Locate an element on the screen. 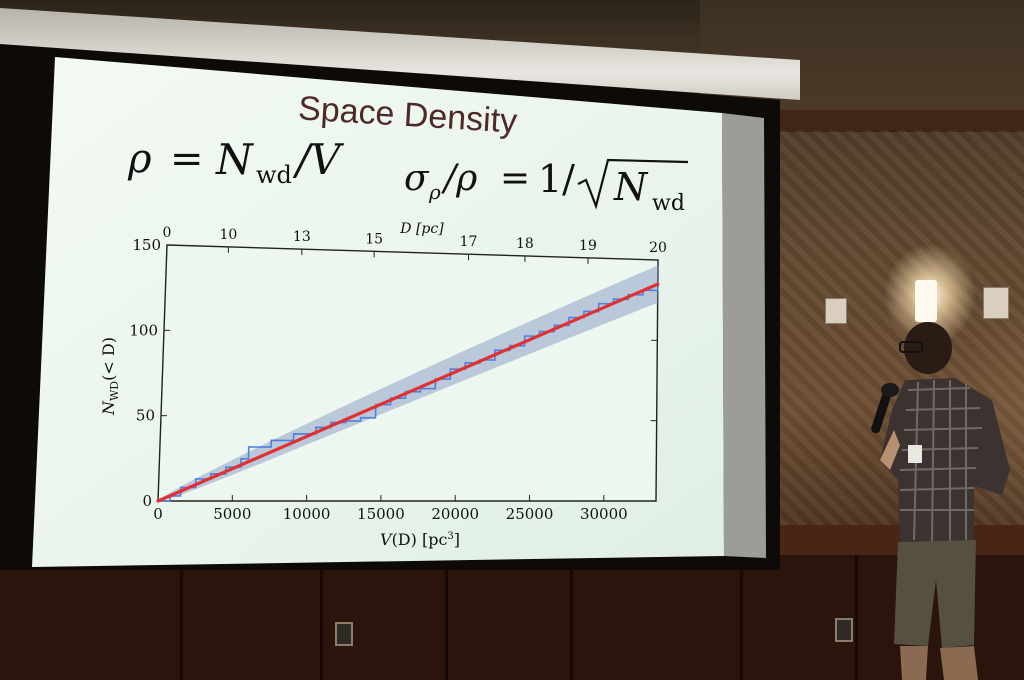  eq-equals: = is located at coordinates (187, 159).